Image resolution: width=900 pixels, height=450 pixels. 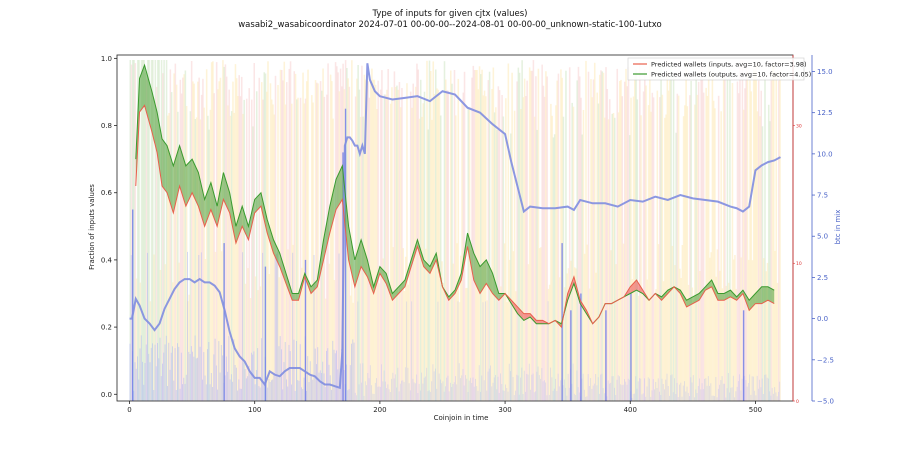 I want to click on y-tick-label: 0.6, so click(x=107, y=193).